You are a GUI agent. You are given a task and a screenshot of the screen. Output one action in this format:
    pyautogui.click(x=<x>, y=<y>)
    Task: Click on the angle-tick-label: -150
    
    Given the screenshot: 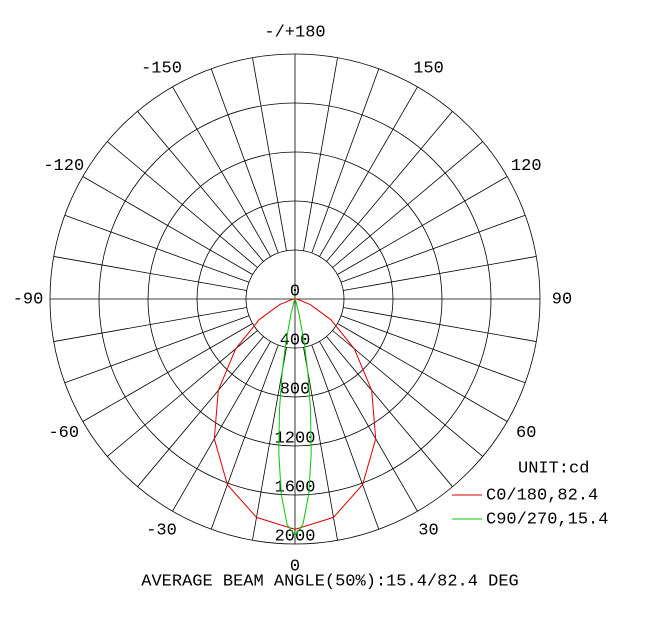 What is the action you would take?
    pyautogui.click(x=161, y=68)
    